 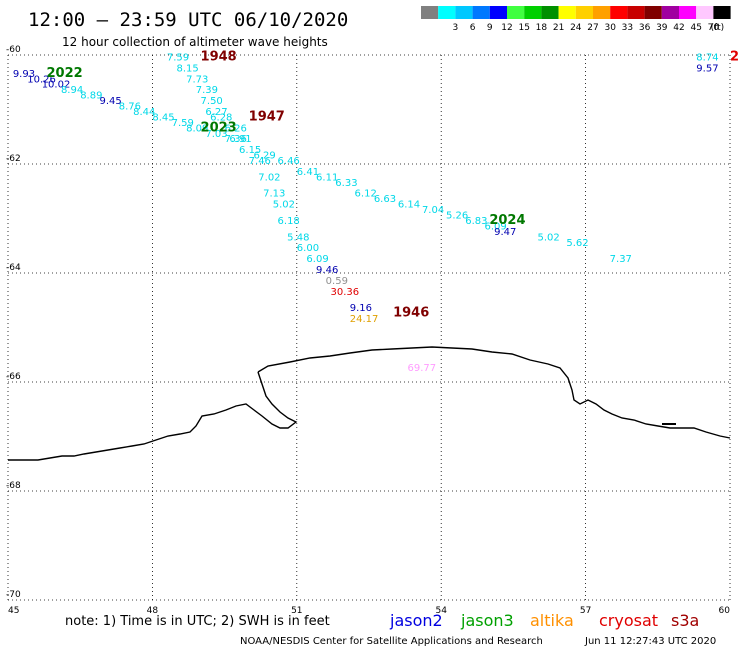 I want to click on wave-height-label: 8.45, so click(x=163, y=117).